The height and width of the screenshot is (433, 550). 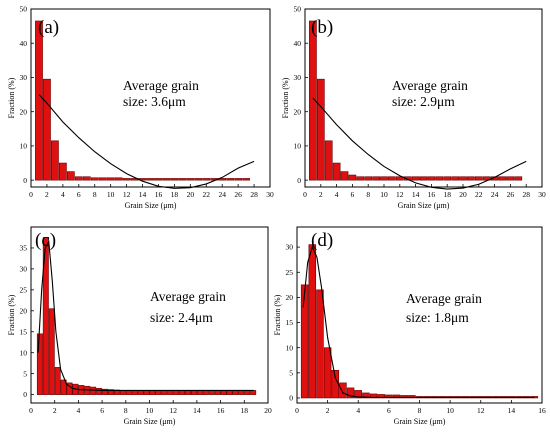 I want to click on annotation-line-2: size: 2.9μm, so click(x=423, y=101).